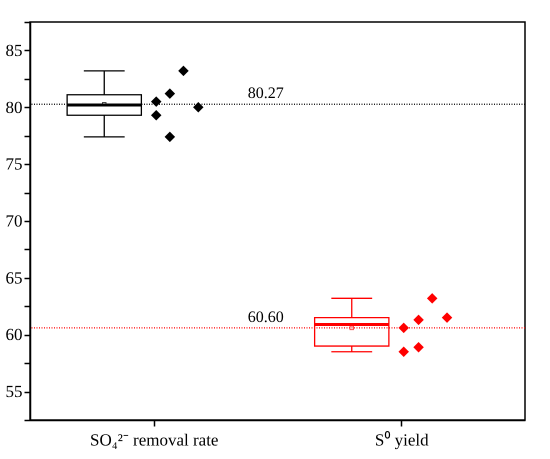 The image size is (550, 459). What do you see at coordinates (14, 164) in the screenshot?
I see `y-tick-label: 75` at bounding box center [14, 164].